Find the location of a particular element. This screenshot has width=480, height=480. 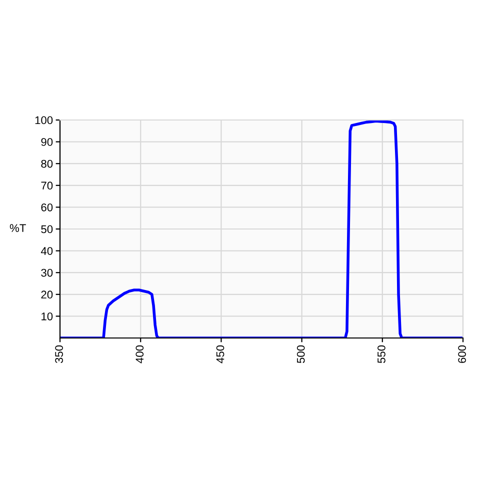

y-tick-label: 50 is located at coordinates (47, 229).